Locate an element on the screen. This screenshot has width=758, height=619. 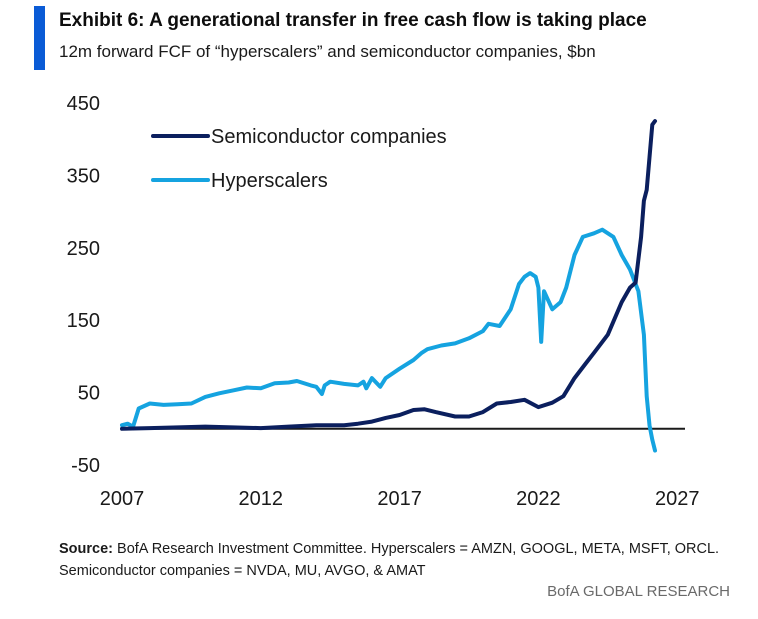
x-tick-label: 2022 is located at coordinates (538, 499).